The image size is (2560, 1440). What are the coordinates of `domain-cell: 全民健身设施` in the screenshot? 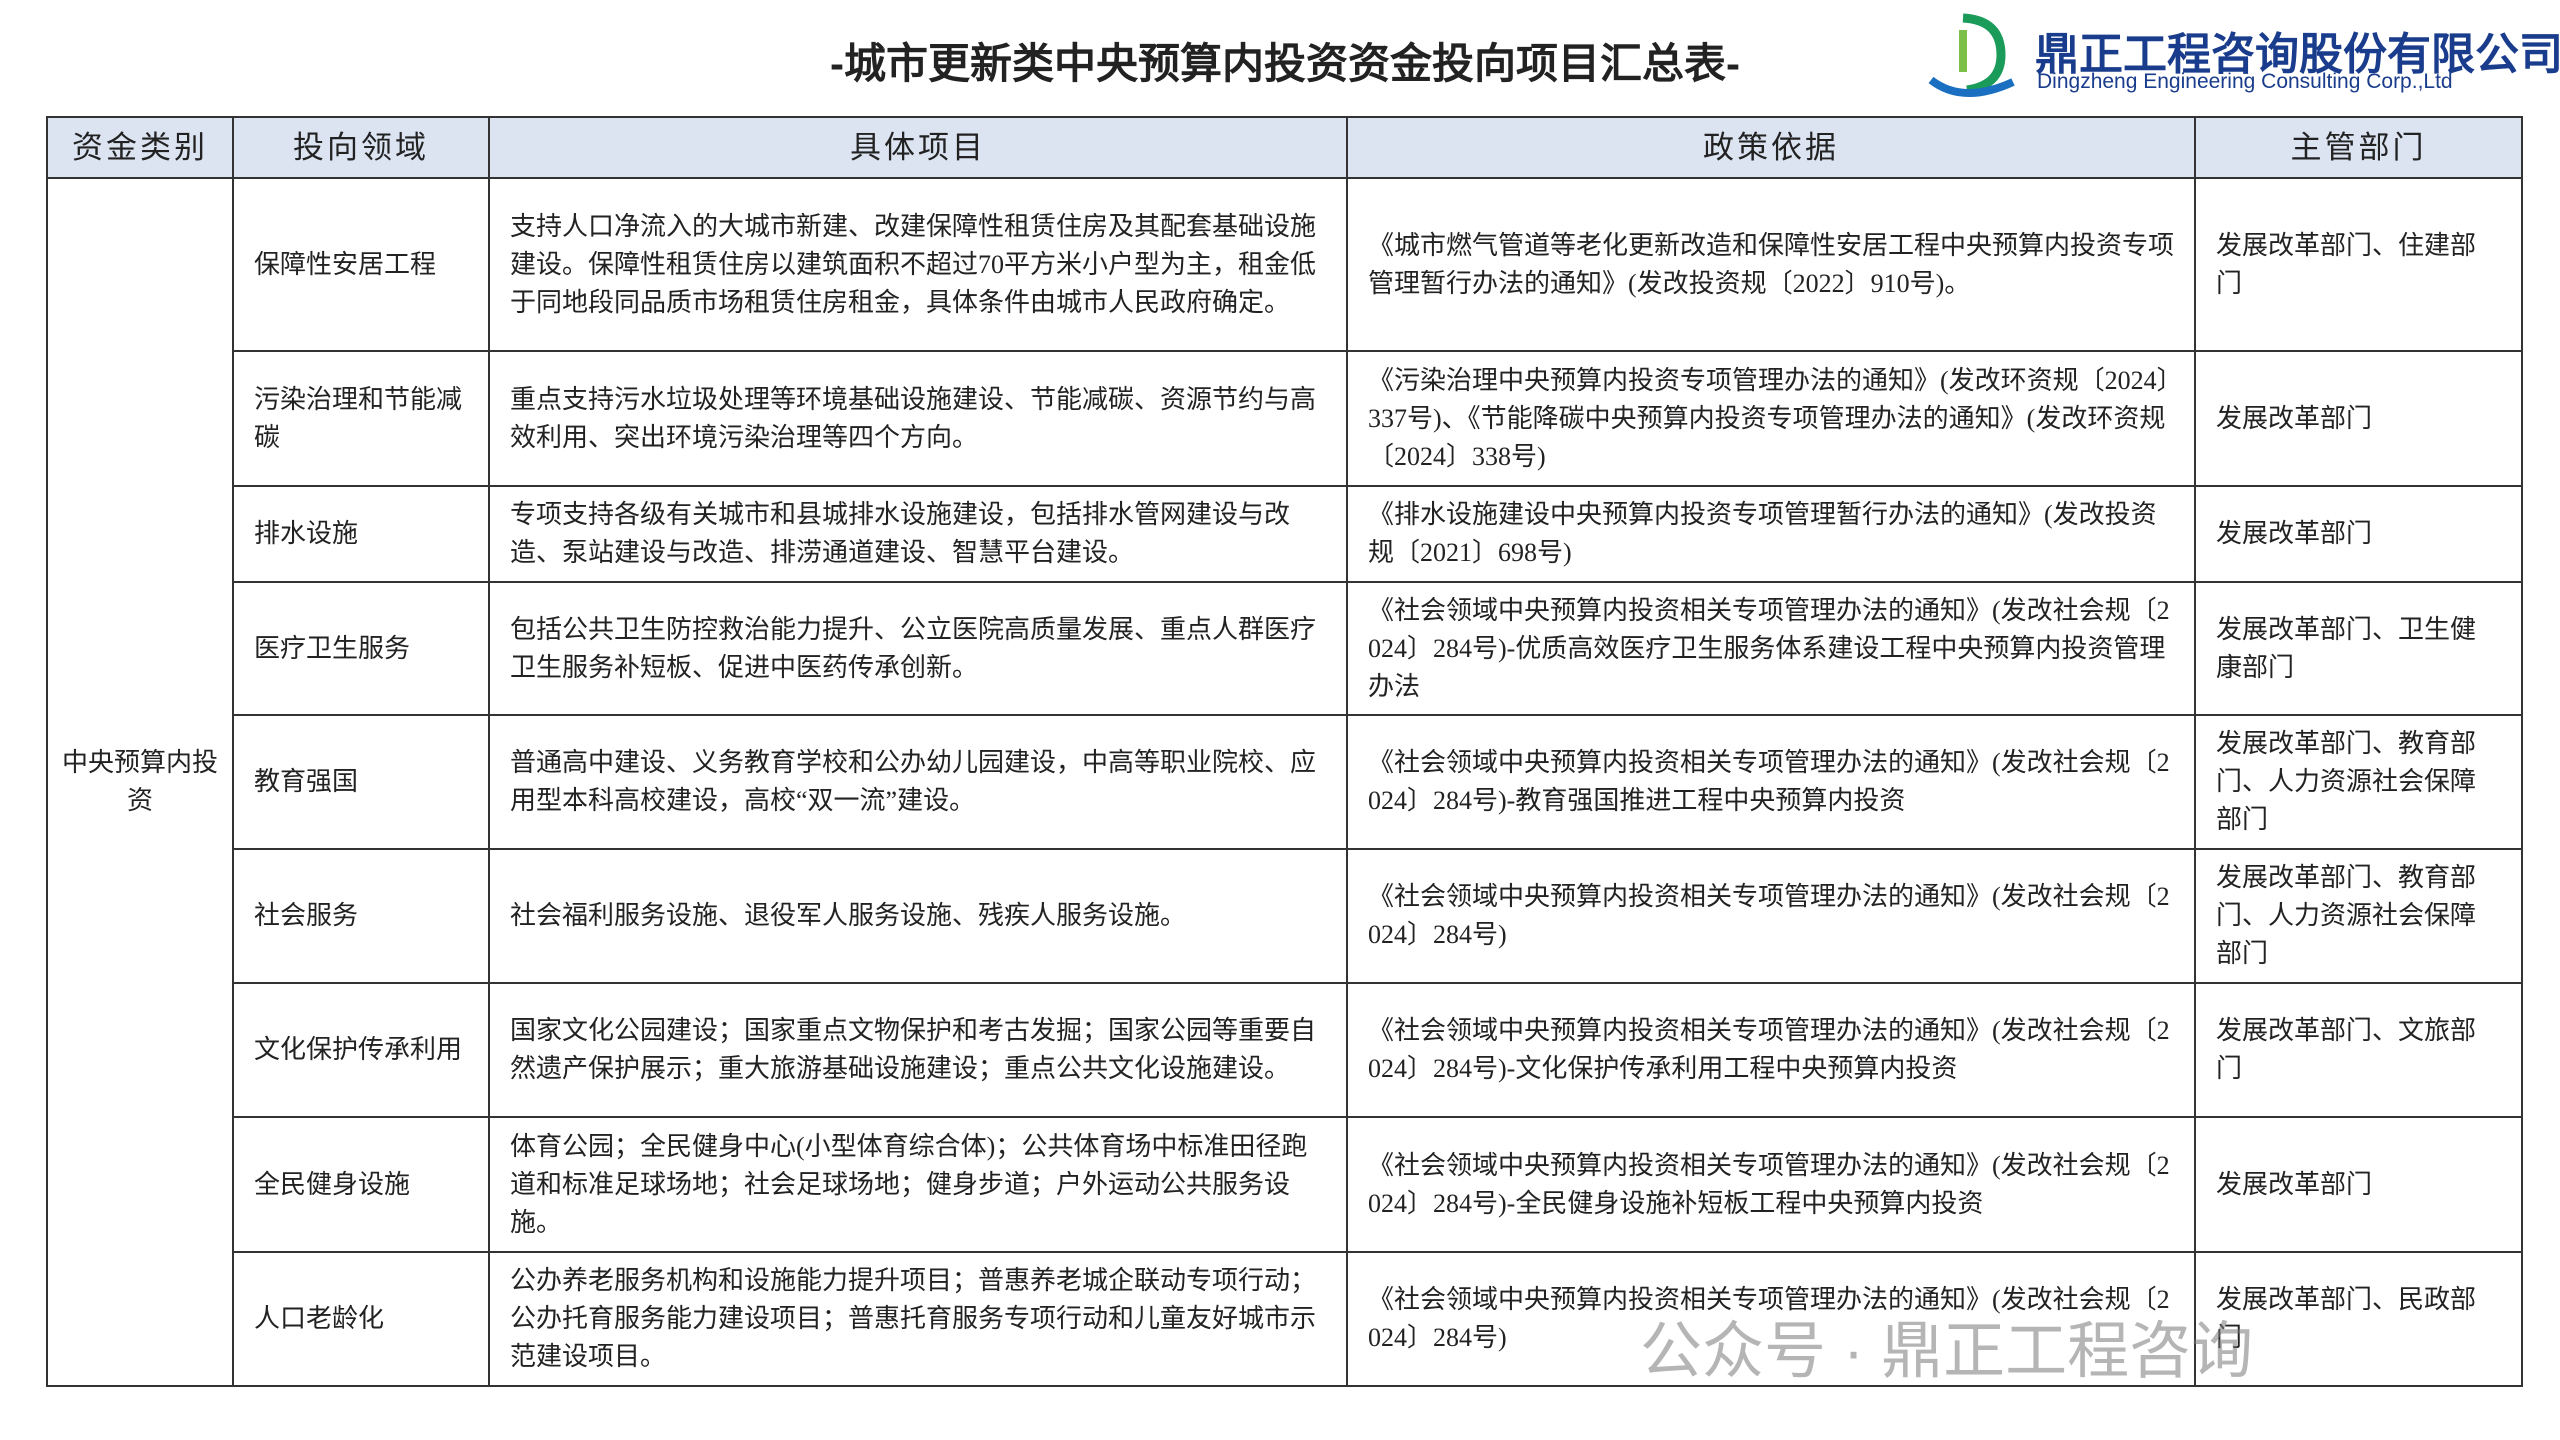 It's located at (361, 1184).